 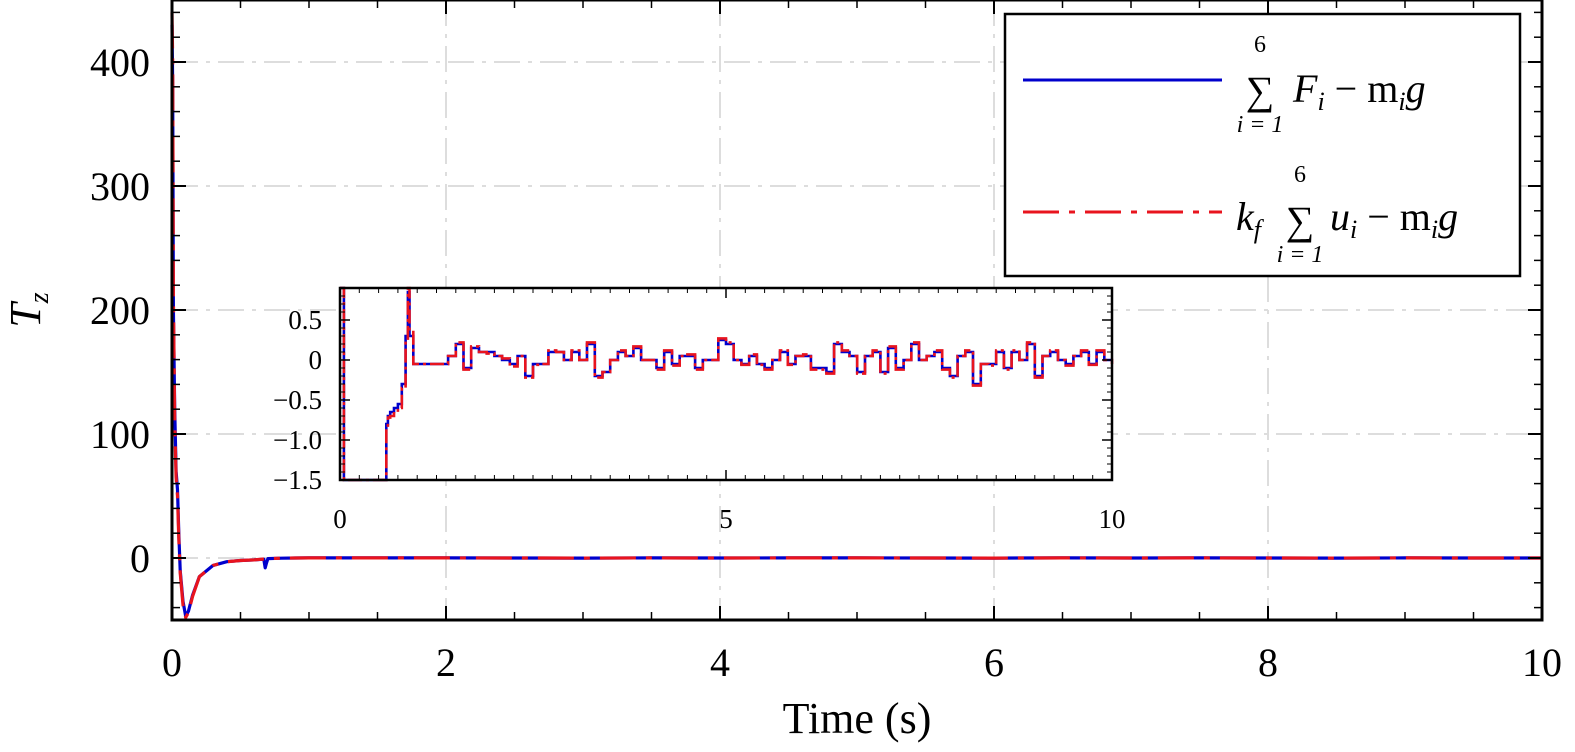 I want to click on legend-label-force: 6 ∑ i = 1 Fi − mig, so click(x=1331, y=85).